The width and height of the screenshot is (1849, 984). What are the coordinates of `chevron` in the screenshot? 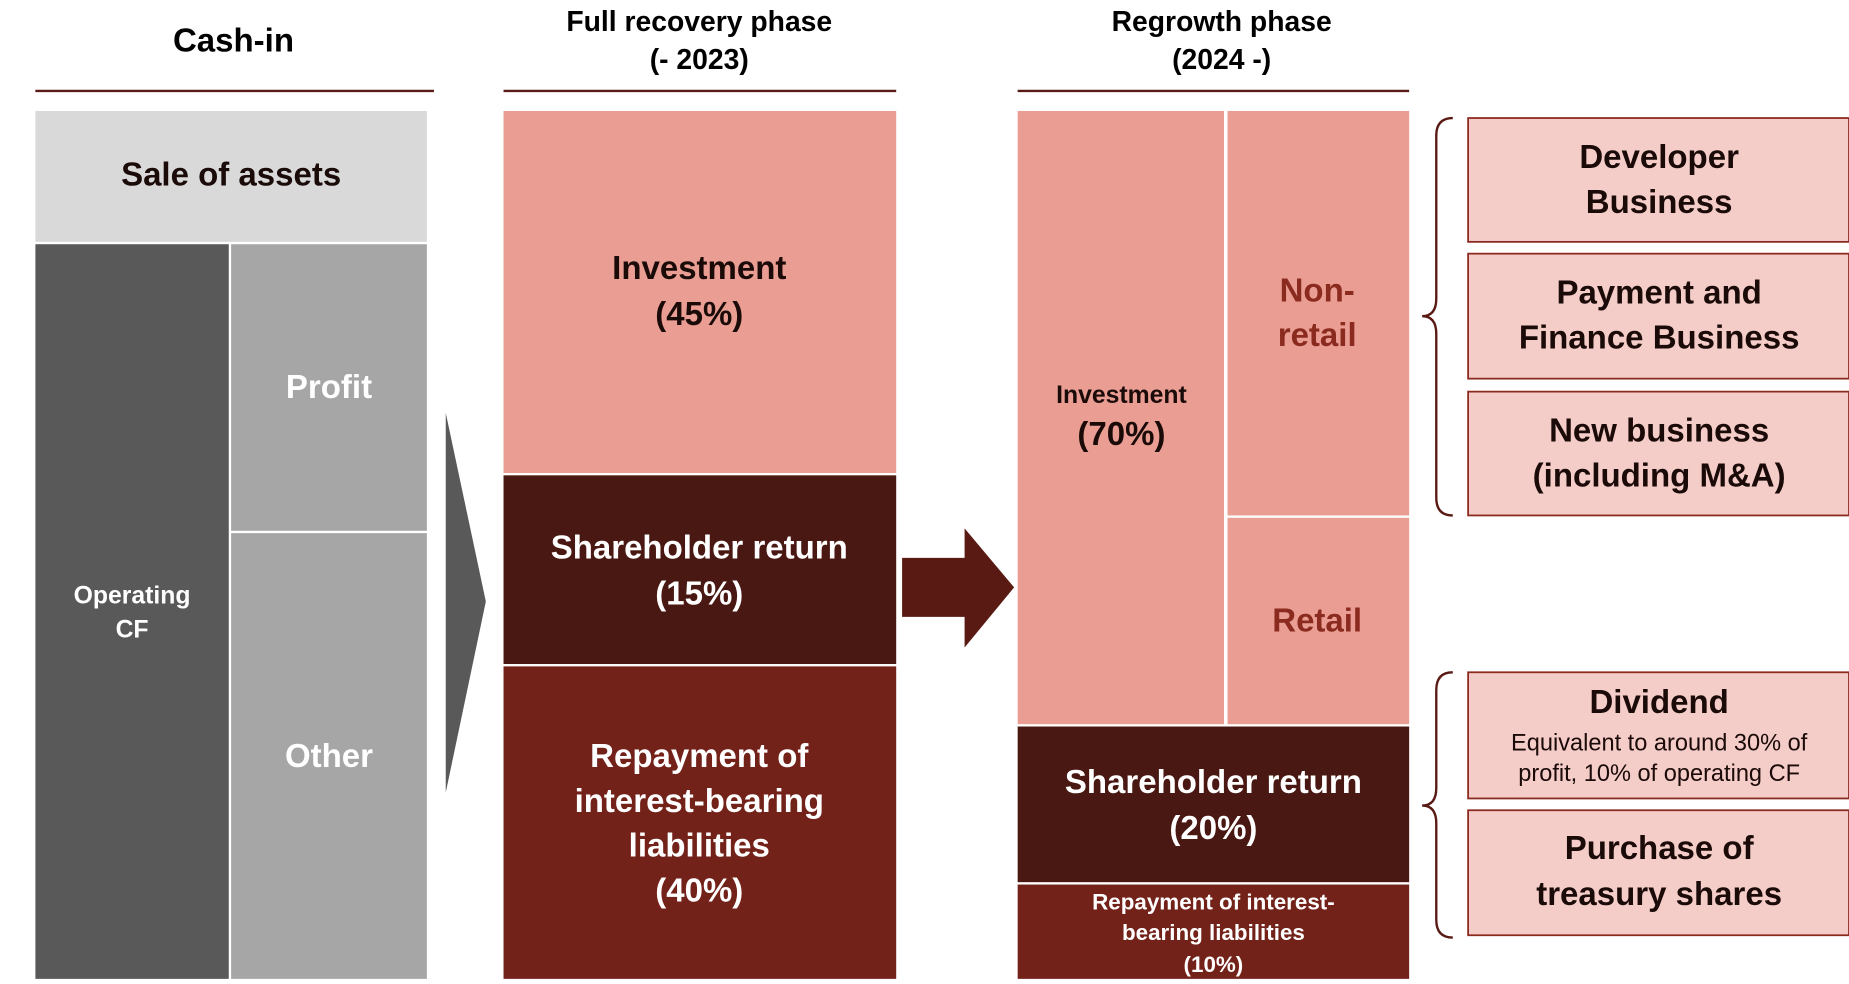 It's located at (465, 602).